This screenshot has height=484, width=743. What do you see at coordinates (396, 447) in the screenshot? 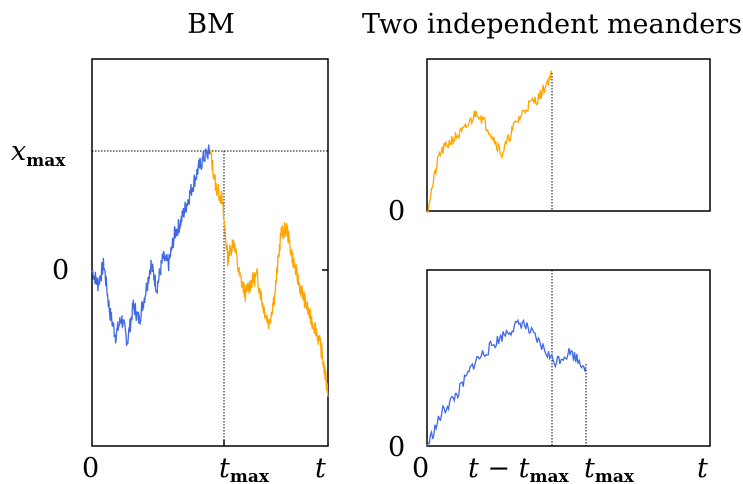
I see `right-bottom-zero-label: 0` at bounding box center [396, 447].